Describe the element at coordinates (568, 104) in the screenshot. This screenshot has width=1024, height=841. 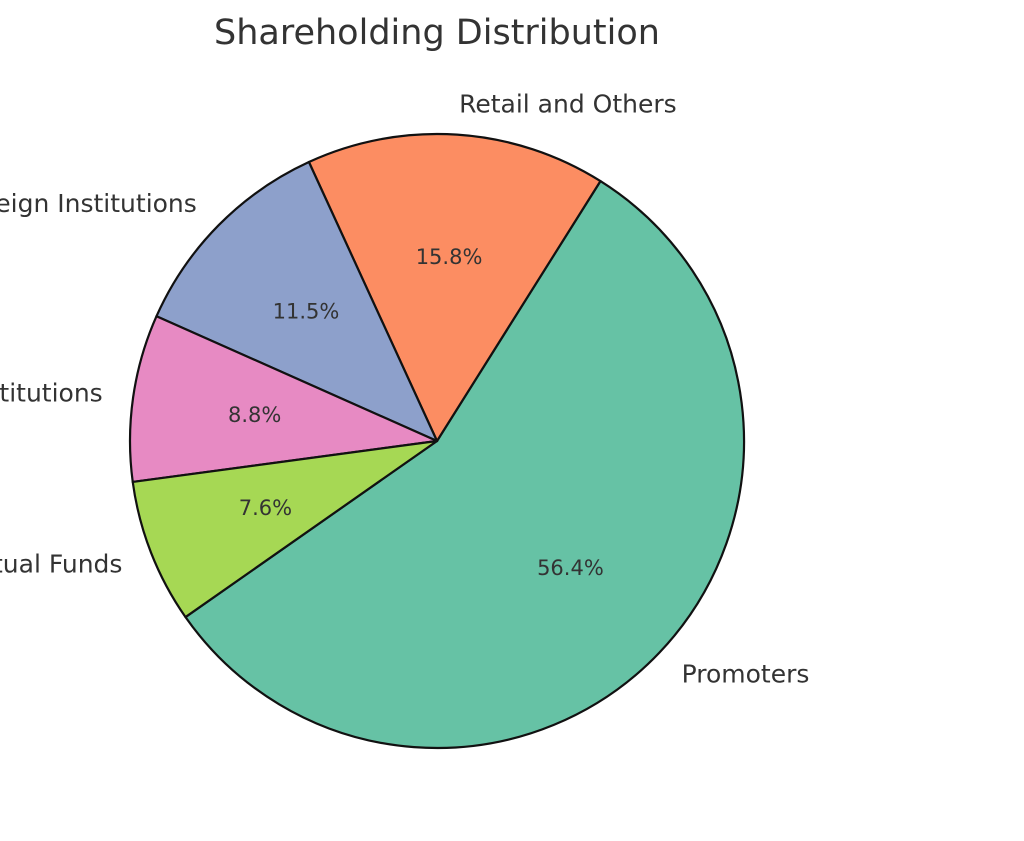
I see `slice-category-label: Retail and Others` at that location.